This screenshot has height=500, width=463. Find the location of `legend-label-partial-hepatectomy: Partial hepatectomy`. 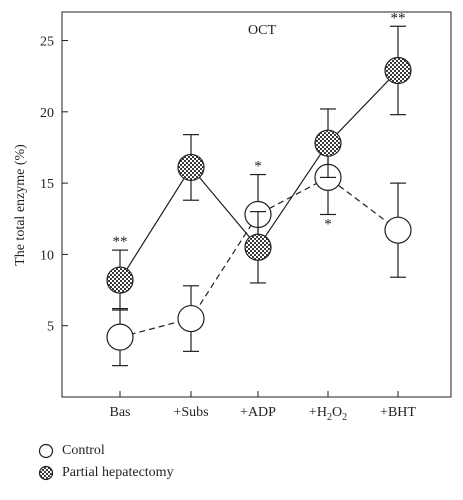

legend-label-partial-hepatectomy: Partial hepatectomy is located at coordinates (118, 472).